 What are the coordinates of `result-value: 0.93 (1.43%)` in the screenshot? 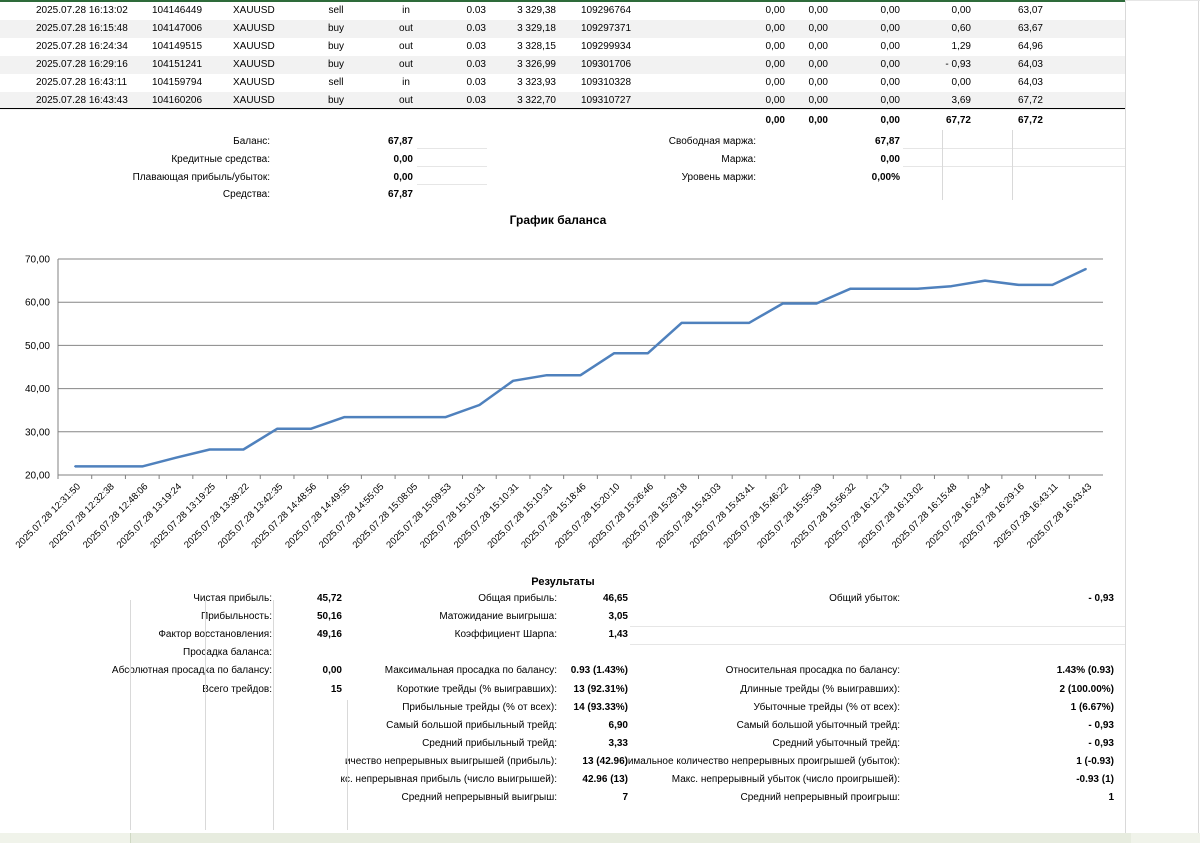 It's located at (599, 670).